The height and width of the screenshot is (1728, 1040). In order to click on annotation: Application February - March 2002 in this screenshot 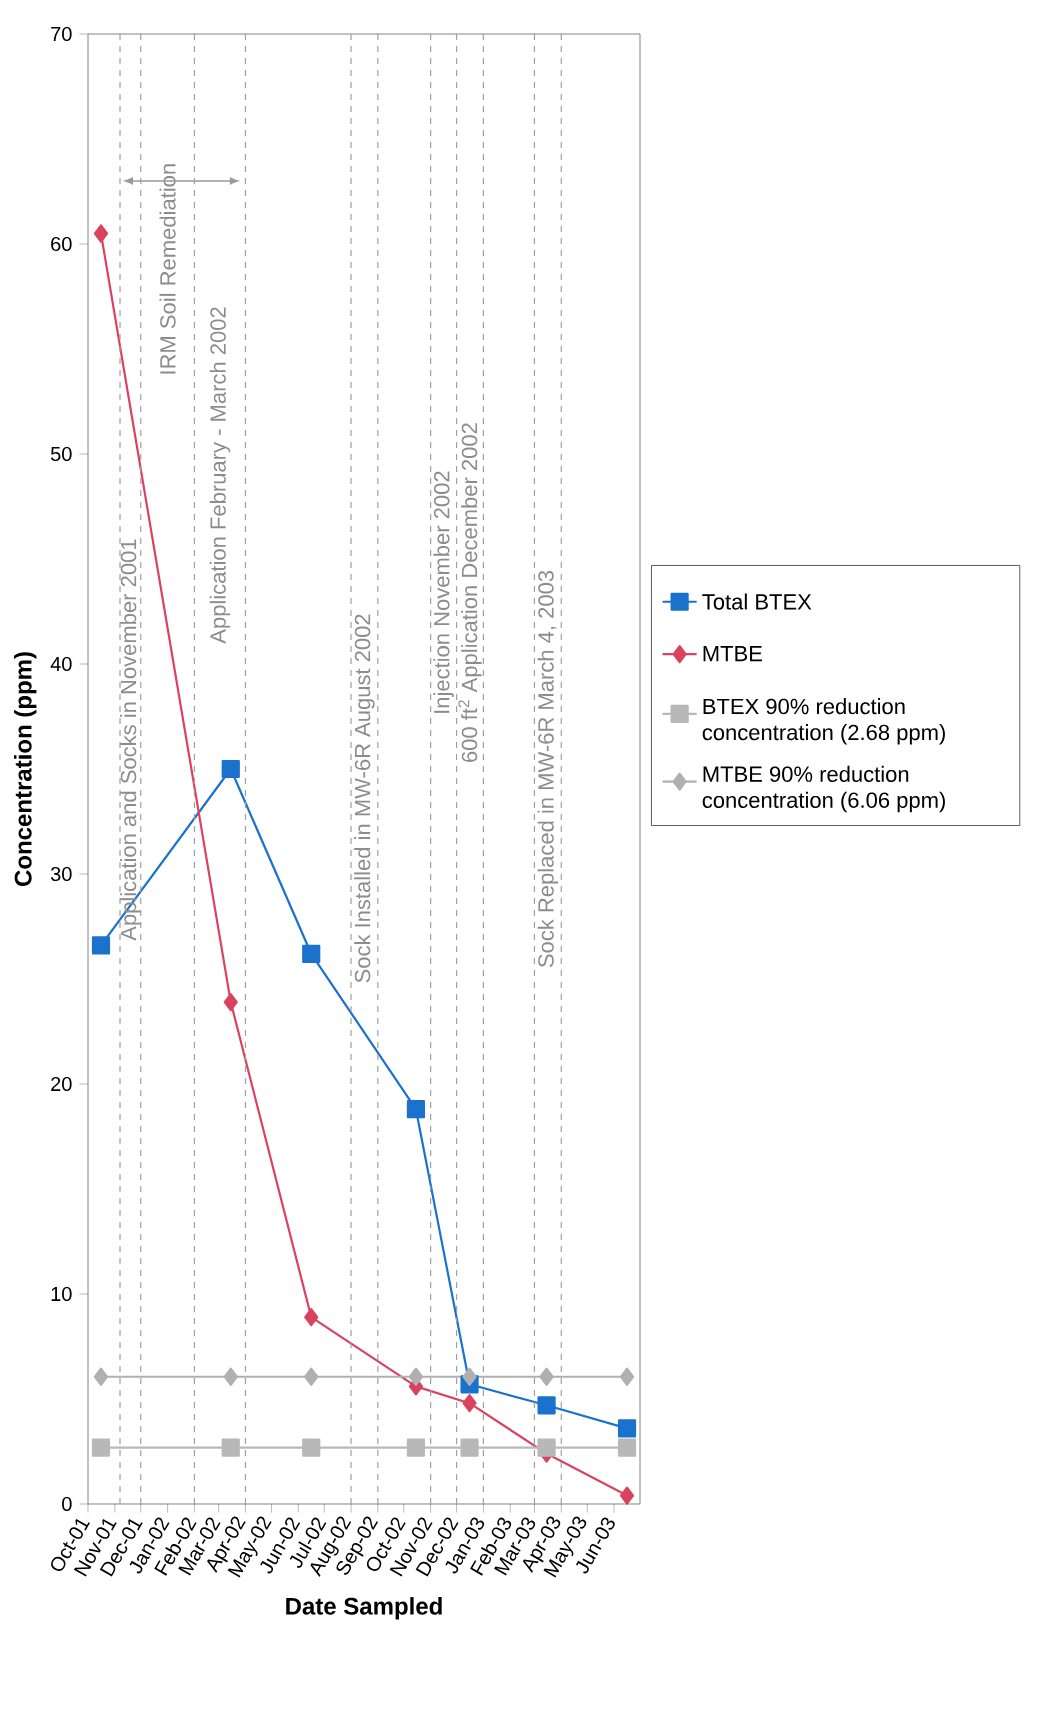, I will do `click(220, 475)`.